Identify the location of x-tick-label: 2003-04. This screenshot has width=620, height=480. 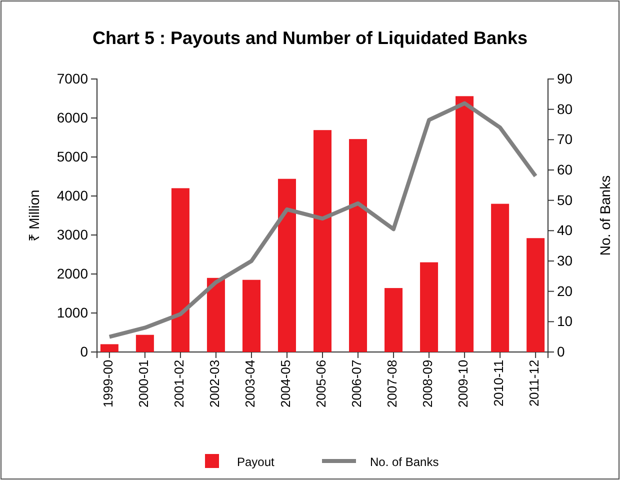
(250, 384).